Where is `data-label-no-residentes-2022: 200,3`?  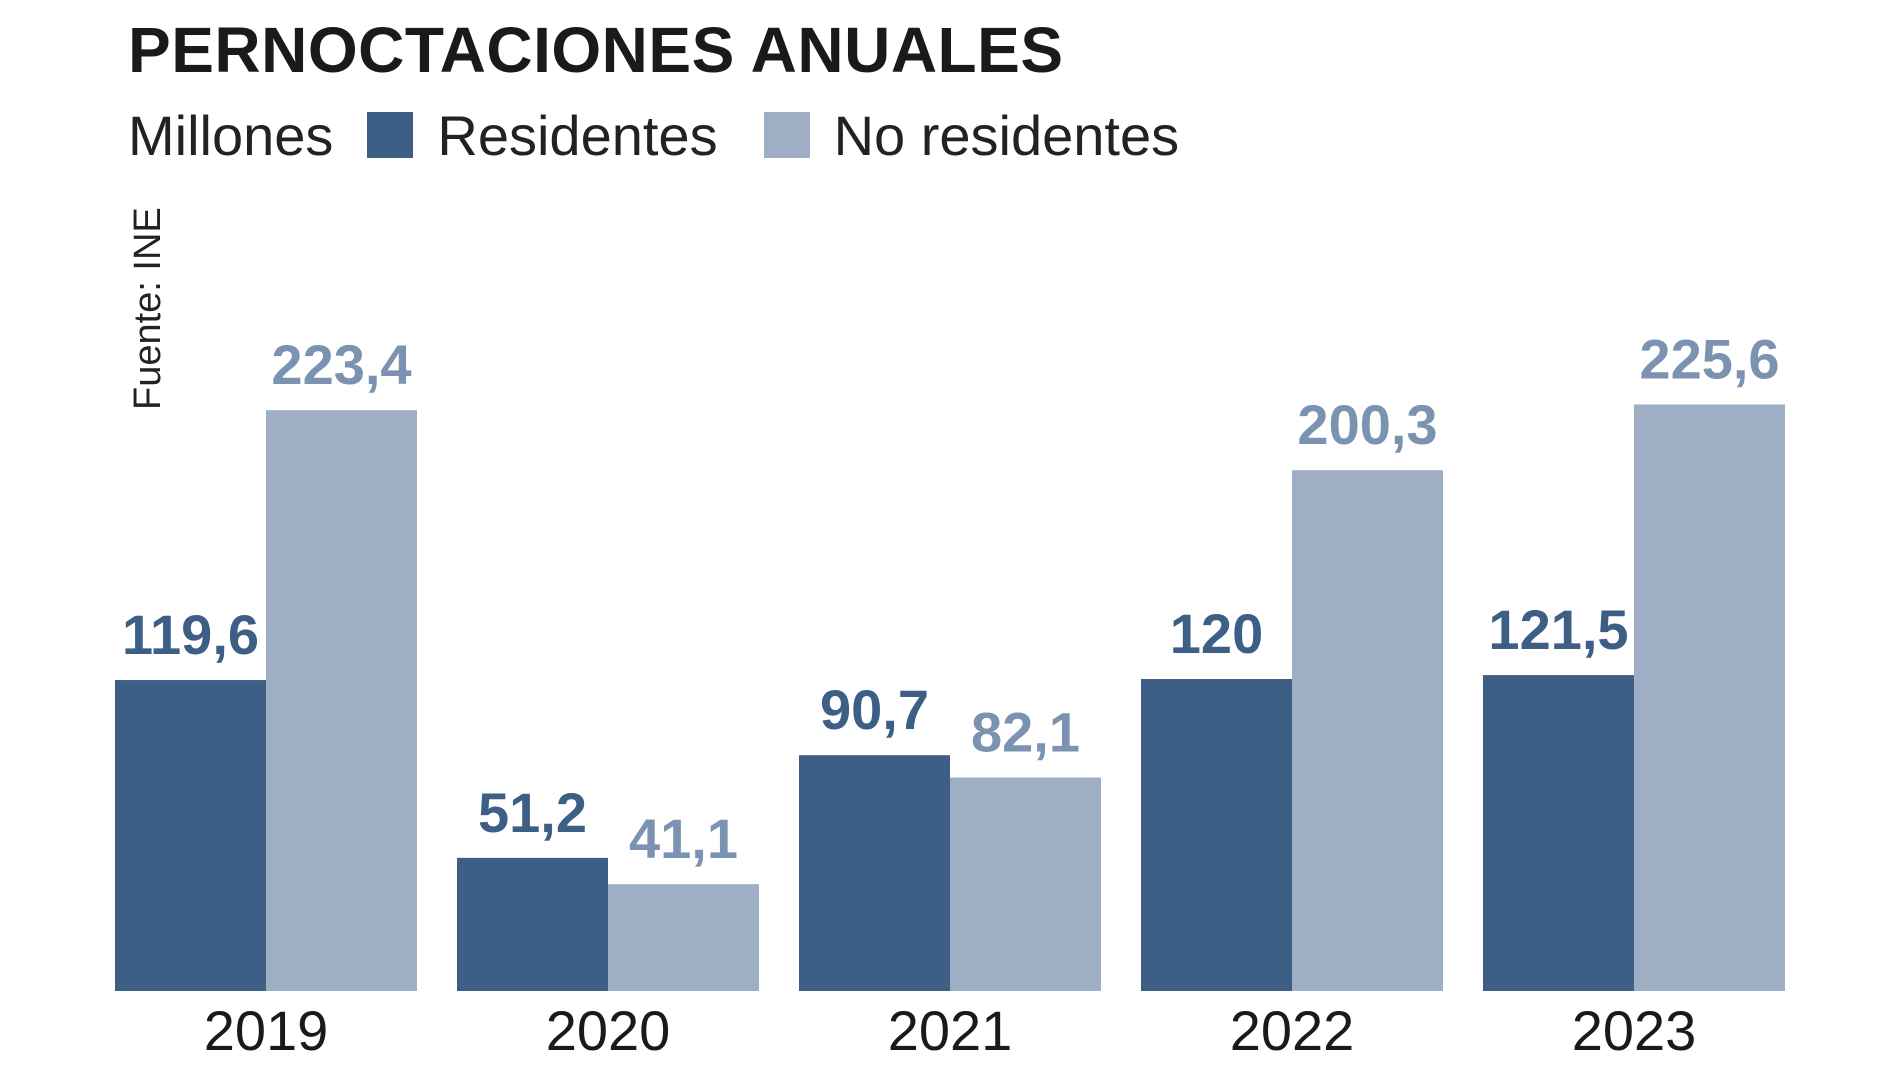
data-label-no-residentes-2022: 200,3 is located at coordinates (1367, 424).